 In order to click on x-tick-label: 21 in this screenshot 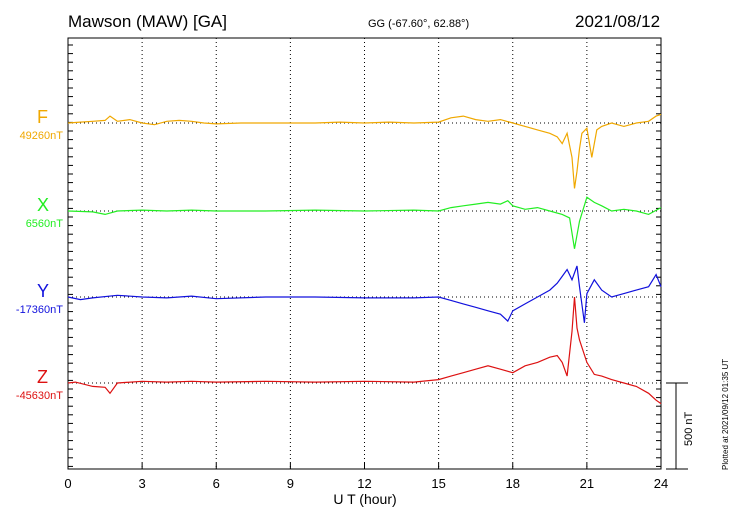, I will do `click(587, 483)`.